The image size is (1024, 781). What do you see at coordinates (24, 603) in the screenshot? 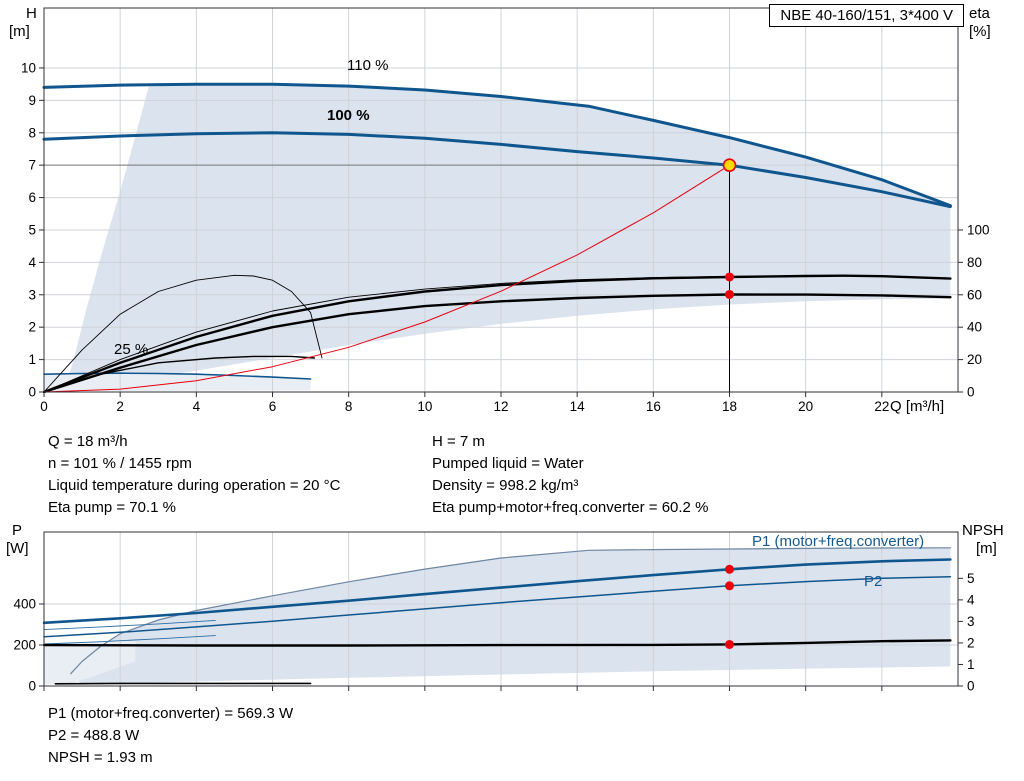
I see `svg-text: 400` at bounding box center [24, 603].